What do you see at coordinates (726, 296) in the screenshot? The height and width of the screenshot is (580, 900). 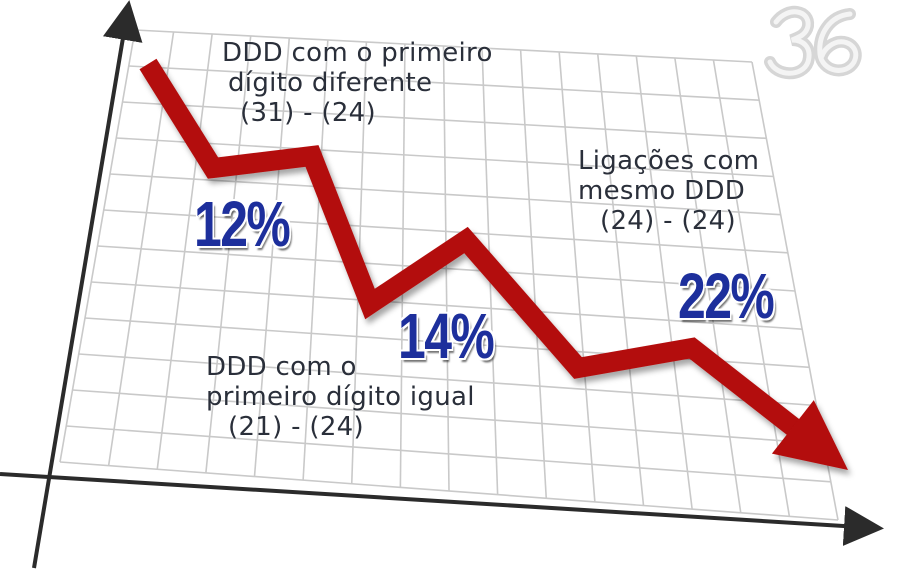 I see `value-label-22: 22%` at bounding box center [726, 296].